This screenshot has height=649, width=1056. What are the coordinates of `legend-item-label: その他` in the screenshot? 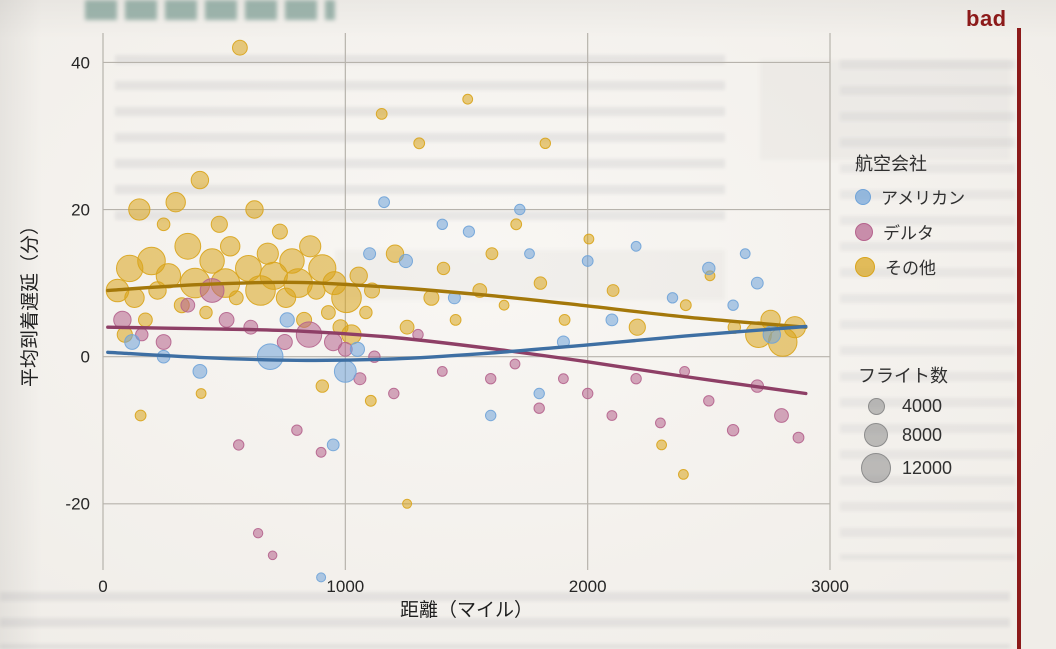 It's located at (910, 268).